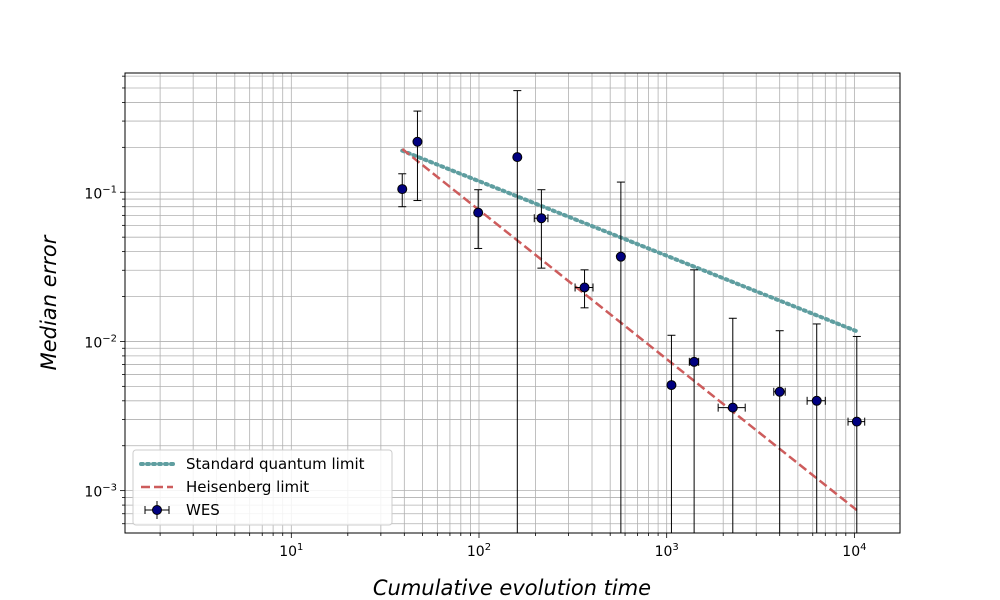 The height and width of the screenshot is (600, 1000). I want to click on x-tick-label: 102, so click(479, 551).